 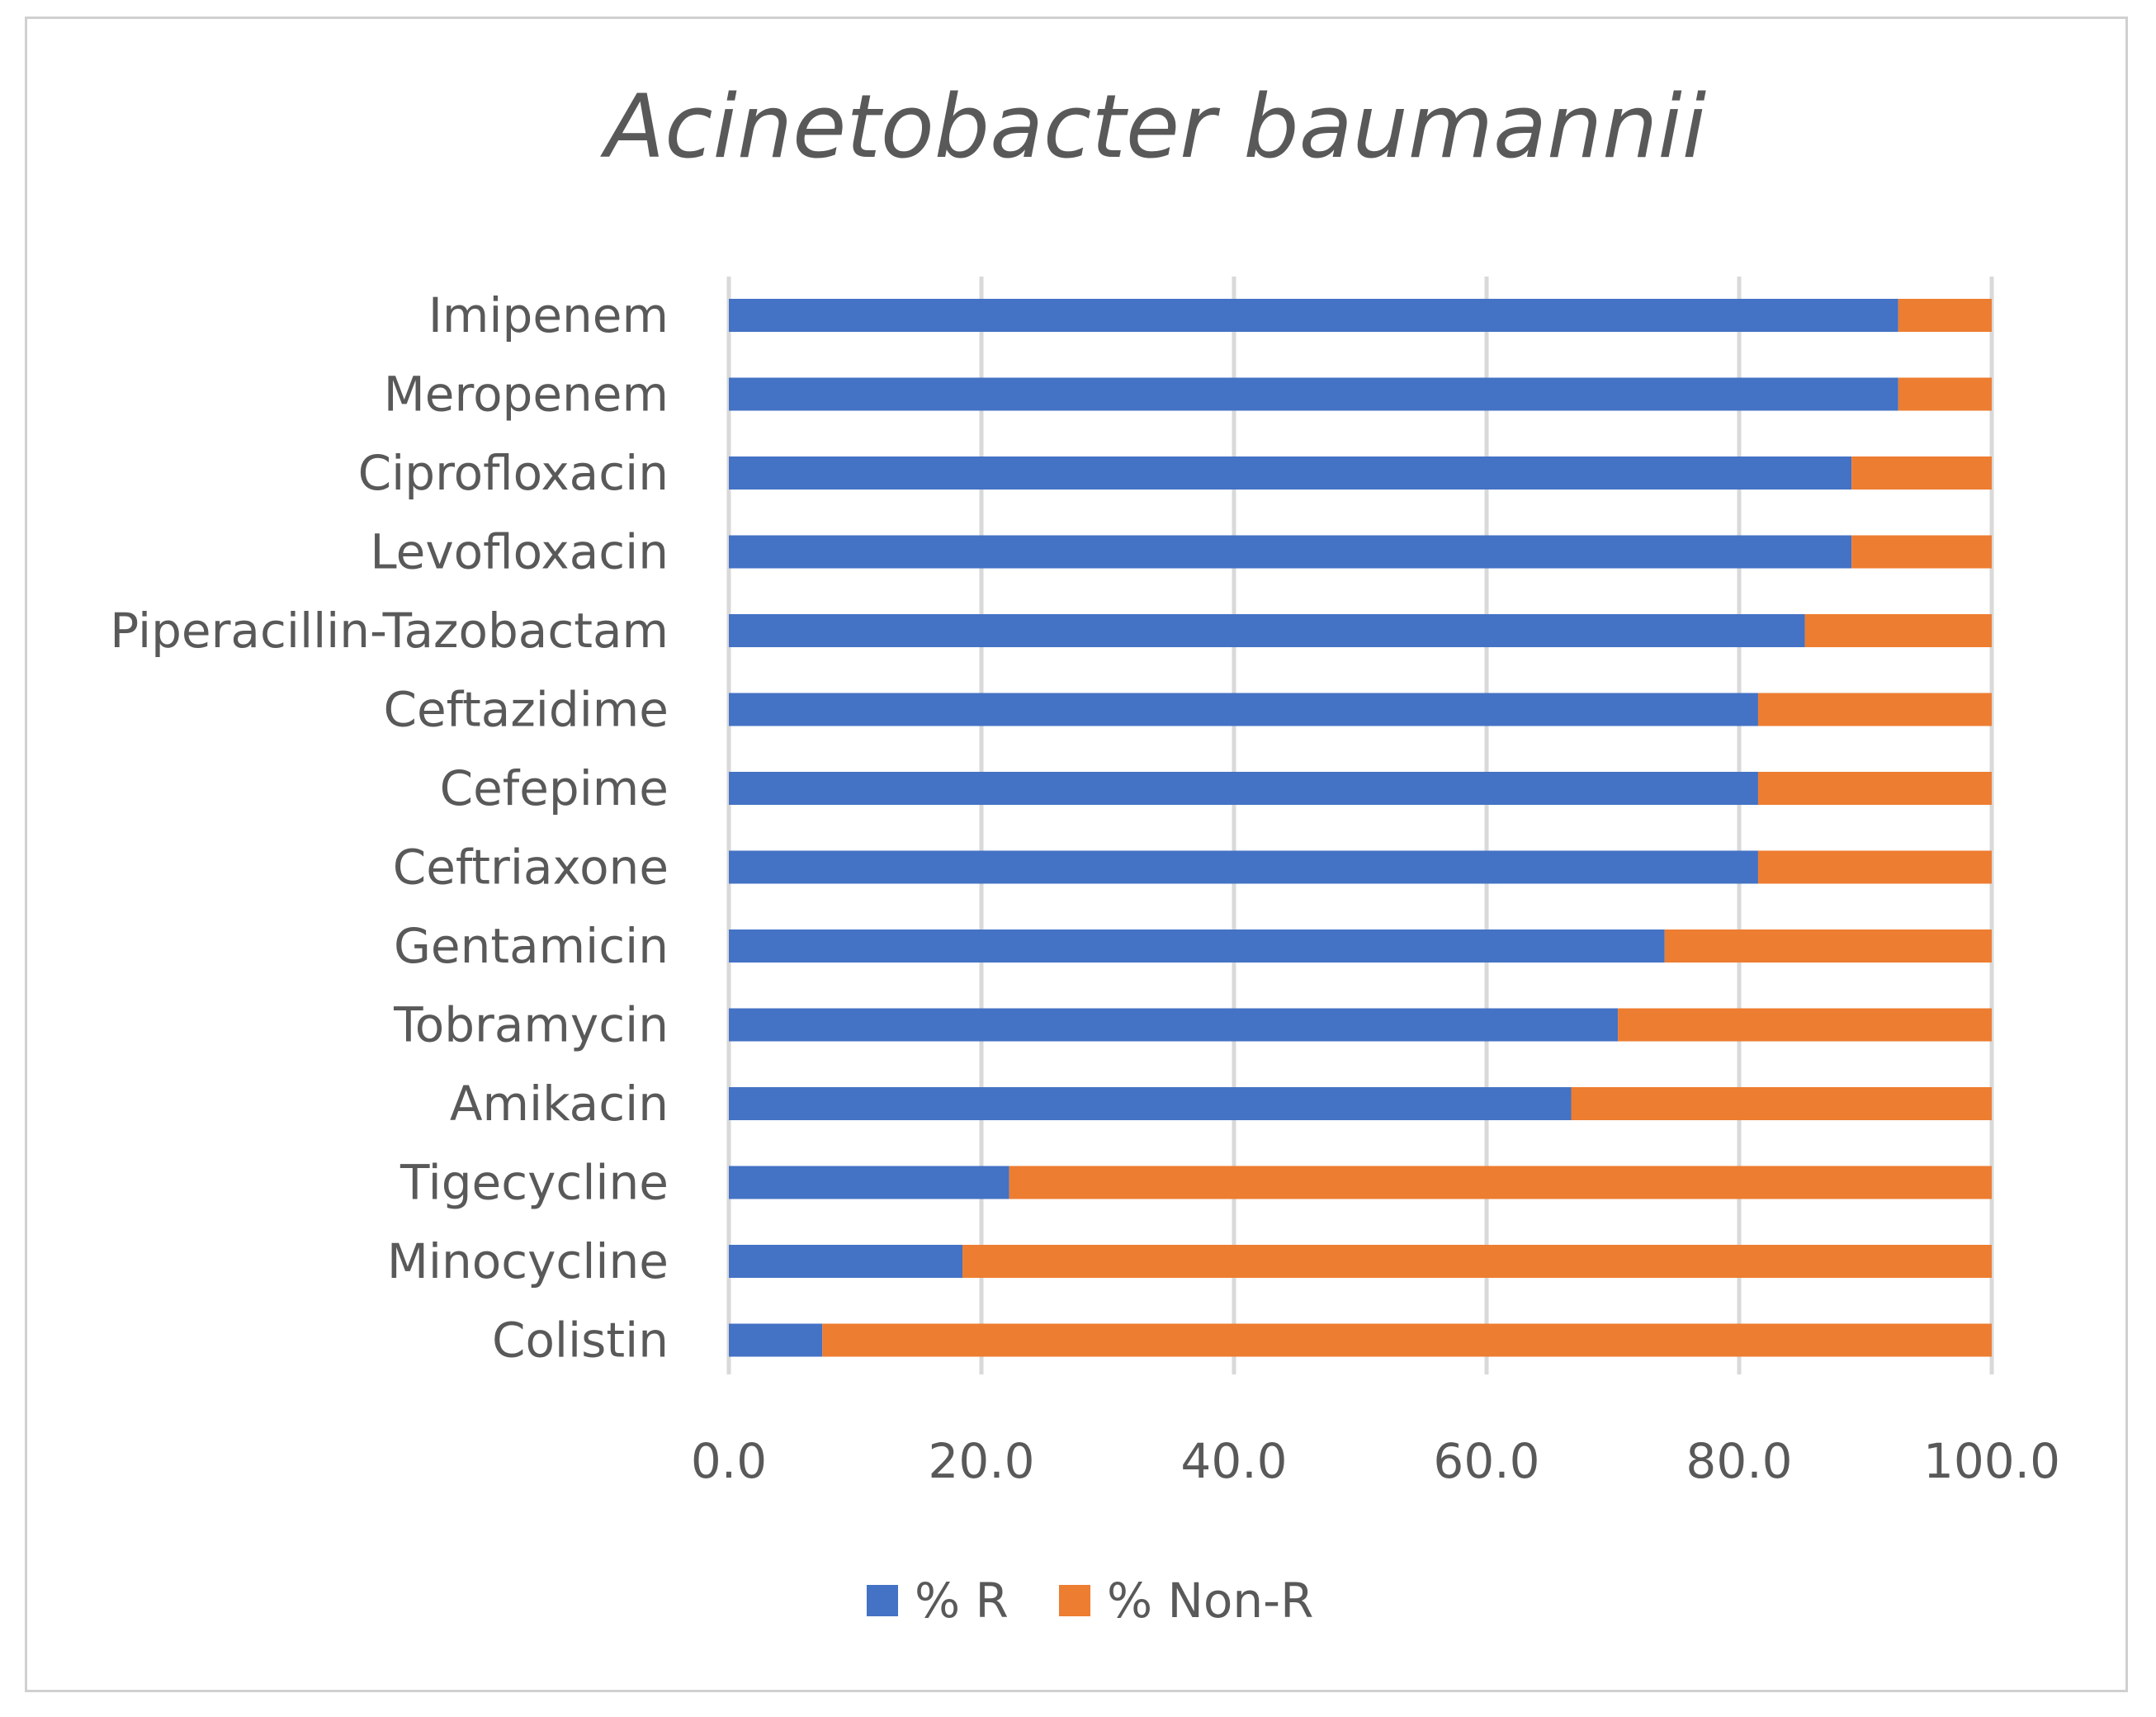 What do you see at coordinates (531, 1025) in the screenshot?
I see `category-label-tobramycin: Tobramycin` at bounding box center [531, 1025].